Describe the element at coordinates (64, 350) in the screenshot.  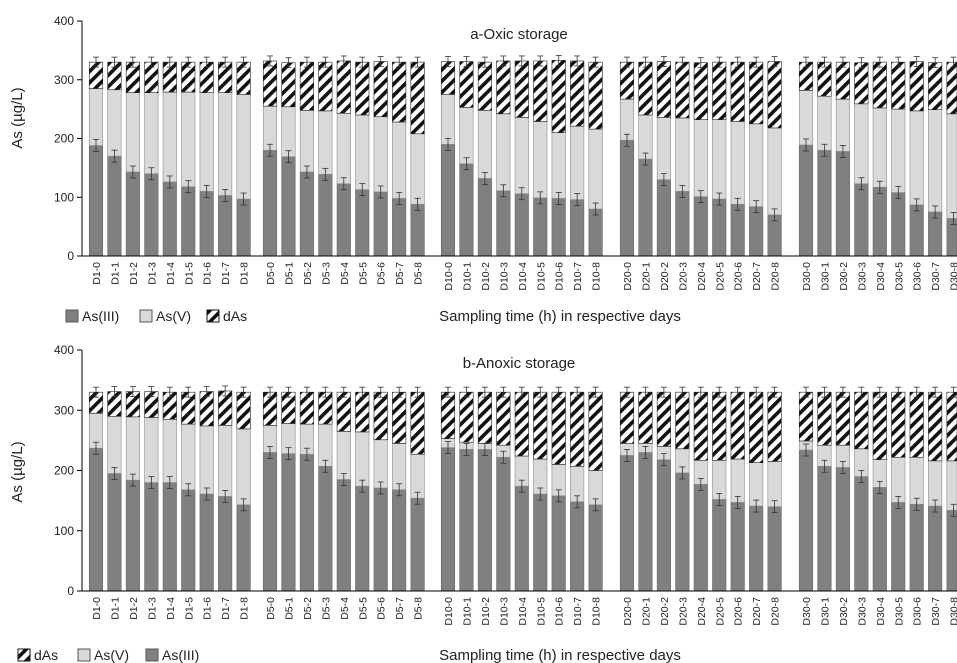
I see `y-tick-label: 400` at that location.